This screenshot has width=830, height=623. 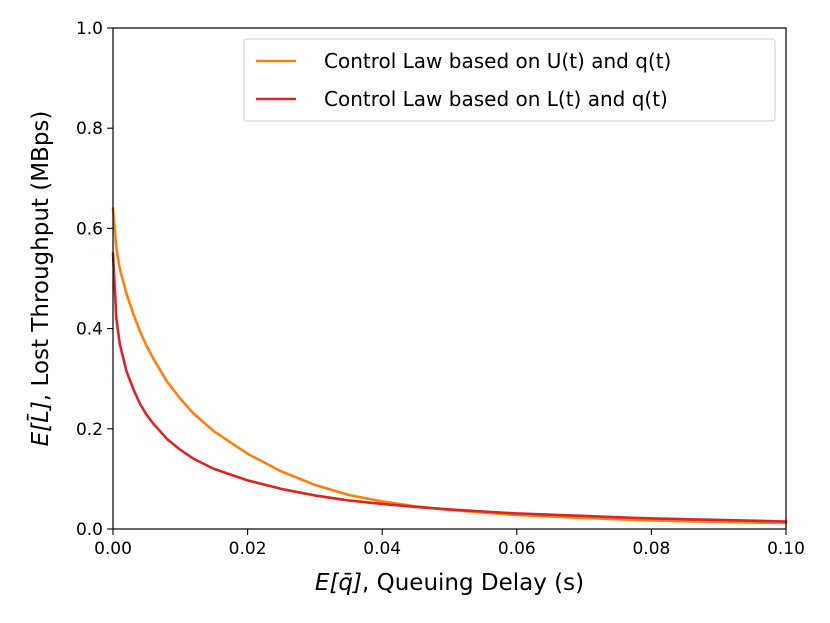 I want to click on x-axis-label-math: E[q̄], so click(x=338, y=583).